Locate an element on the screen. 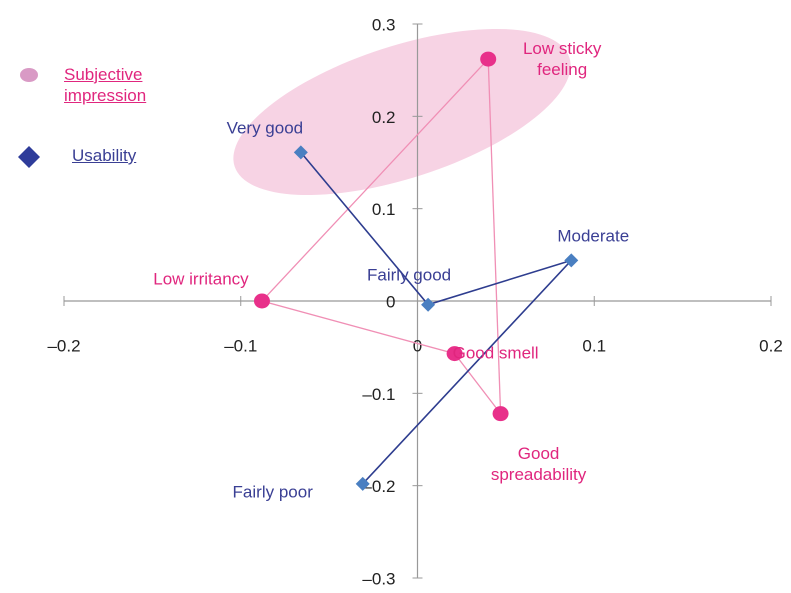 The height and width of the screenshot is (593, 791). x-tick-label: –0.1 is located at coordinates (240, 345).